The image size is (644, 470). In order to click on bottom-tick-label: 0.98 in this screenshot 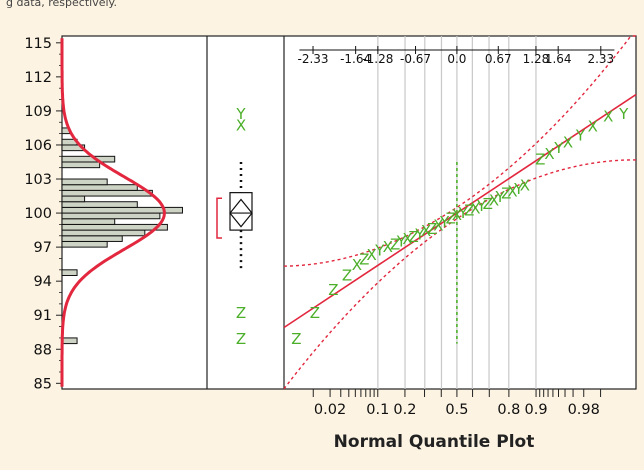, I will do `click(584, 410)`.